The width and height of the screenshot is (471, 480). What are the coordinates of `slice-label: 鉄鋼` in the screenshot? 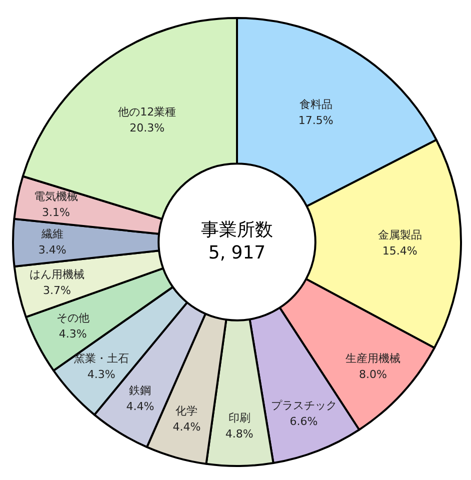 It's located at (140, 391).